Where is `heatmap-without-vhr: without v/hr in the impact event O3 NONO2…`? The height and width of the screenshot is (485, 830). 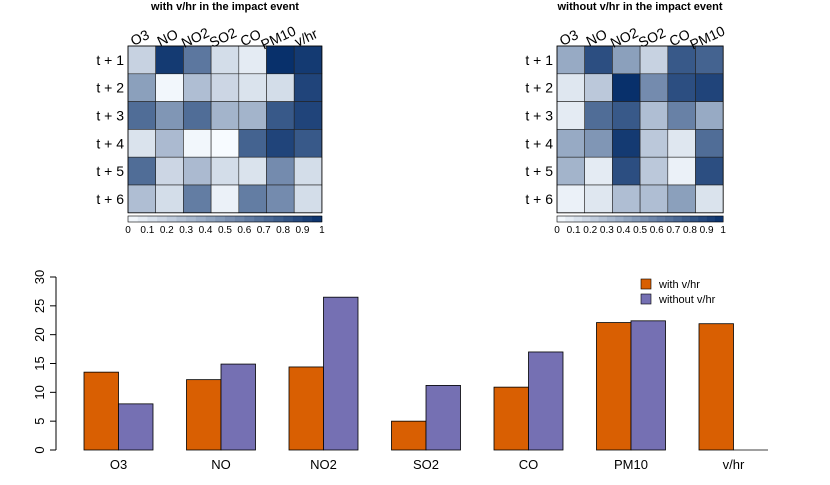
heatmap-without-vhr: without v/hr in the impact event O3 NONO2… is located at coordinates (626, 118).